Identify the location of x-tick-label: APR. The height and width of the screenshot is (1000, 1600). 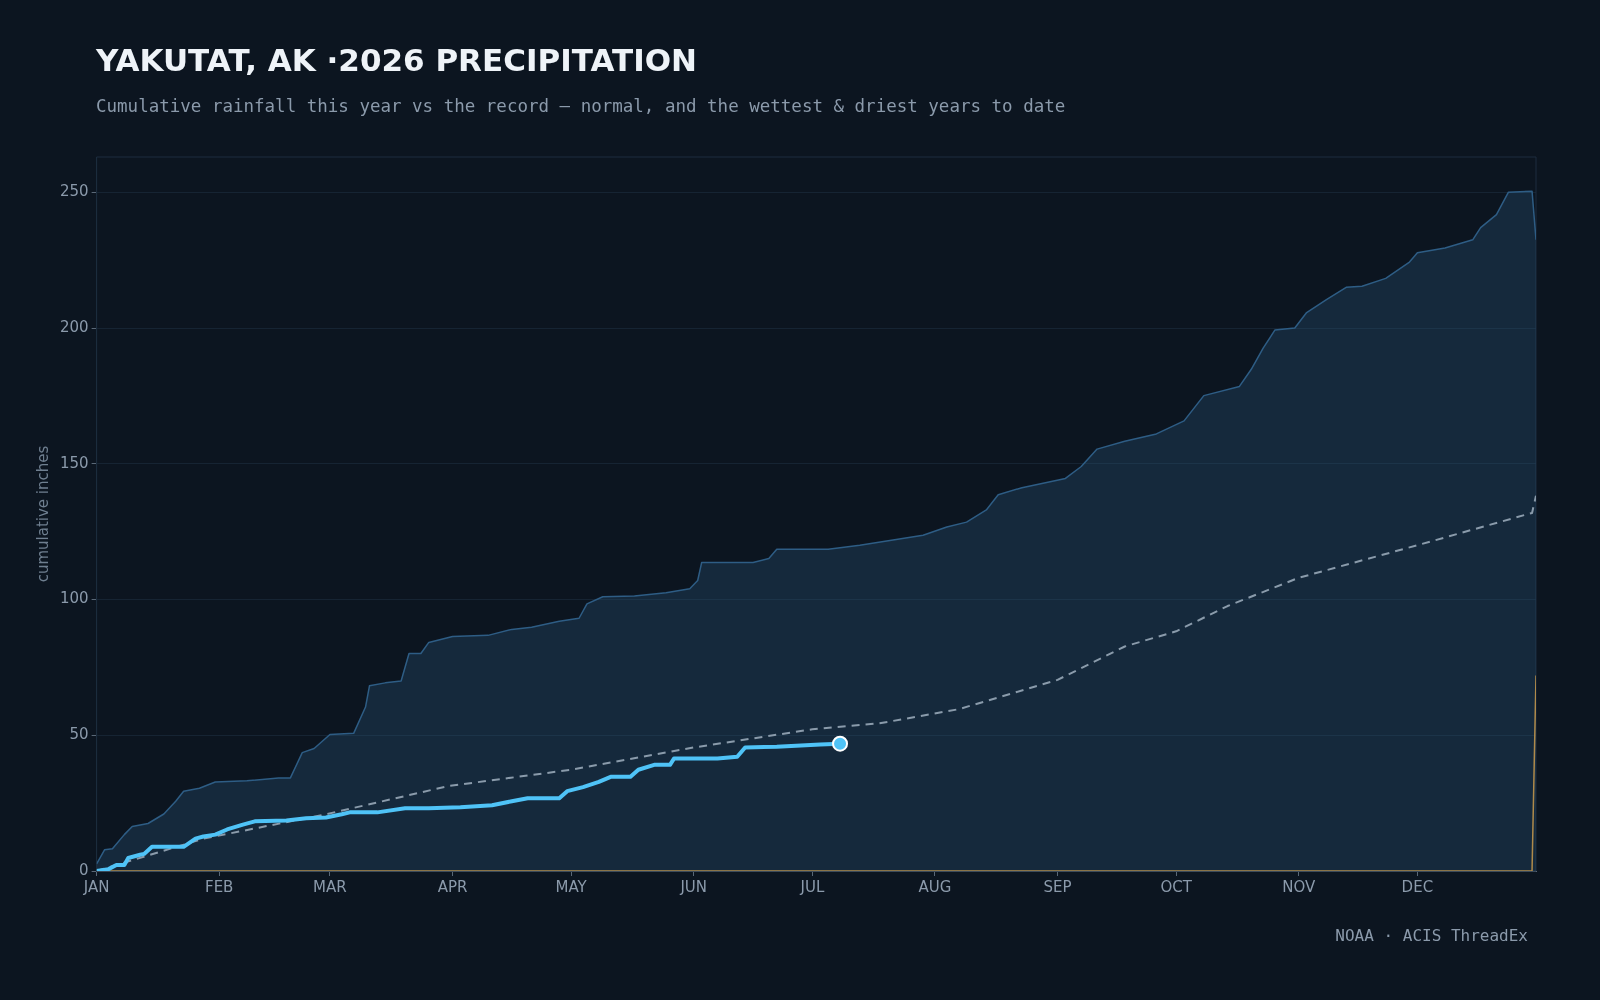
(452, 886).